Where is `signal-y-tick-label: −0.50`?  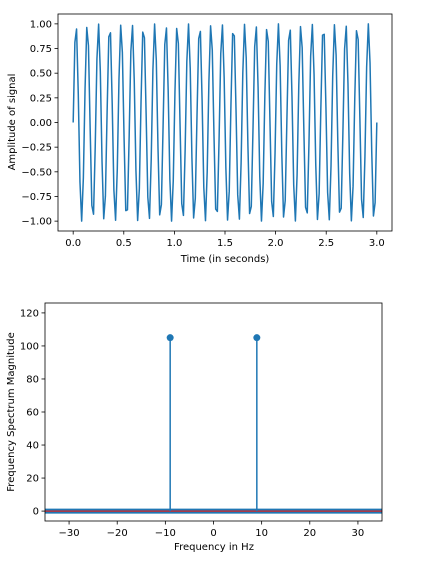
signal-y-tick-label: −0.50 is located at coordinates (36, 172).